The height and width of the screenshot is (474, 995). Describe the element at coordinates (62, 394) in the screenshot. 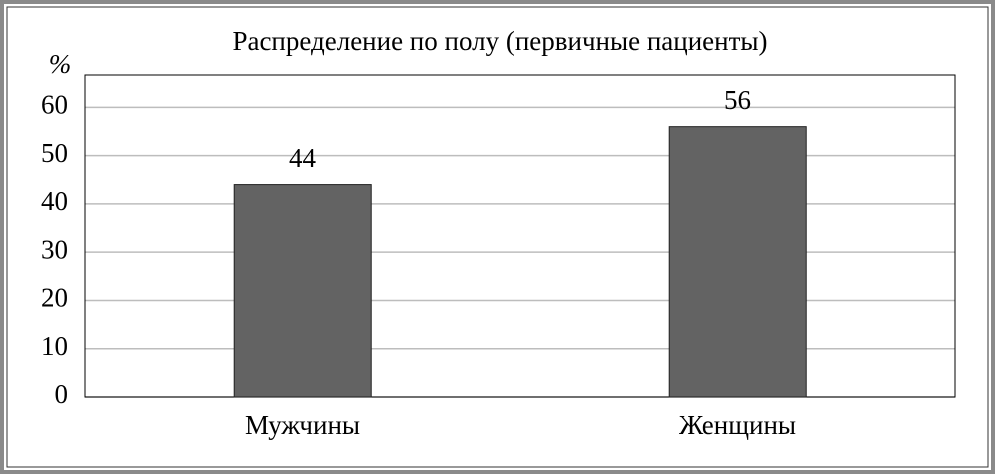

I see `y-tick-label: 0` at that location.